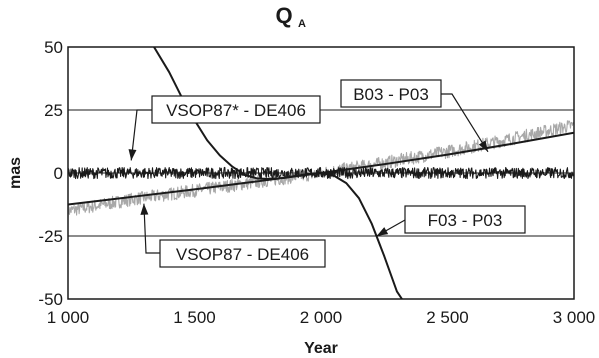 The height and width of the screenshot is (358, 599). I want to click on chart-title: Q A, so click(290, 16).